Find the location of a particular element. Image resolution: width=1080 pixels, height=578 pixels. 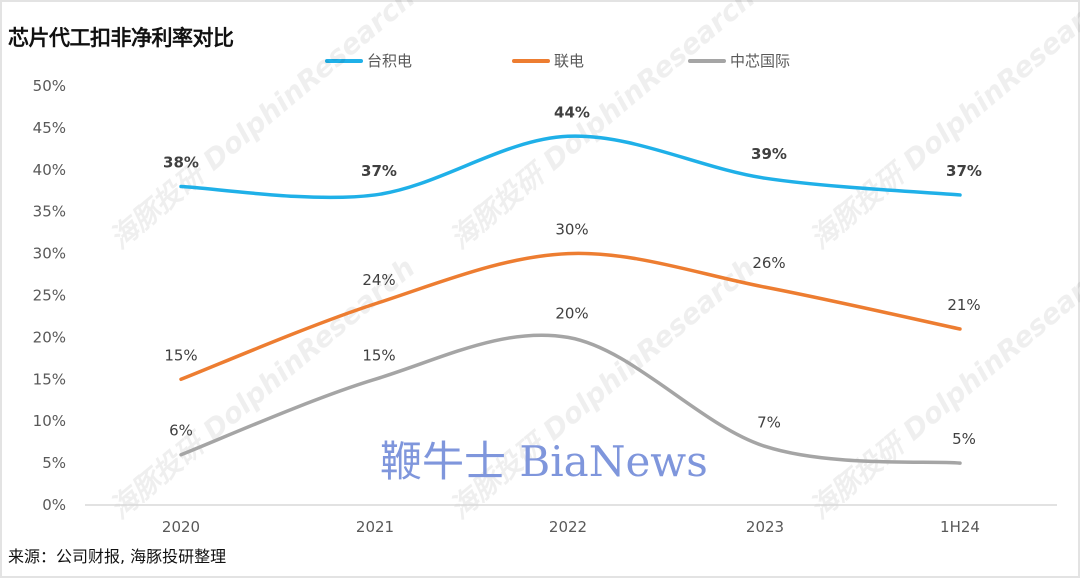

data-label: 26% is located at coordinates (768, 263).